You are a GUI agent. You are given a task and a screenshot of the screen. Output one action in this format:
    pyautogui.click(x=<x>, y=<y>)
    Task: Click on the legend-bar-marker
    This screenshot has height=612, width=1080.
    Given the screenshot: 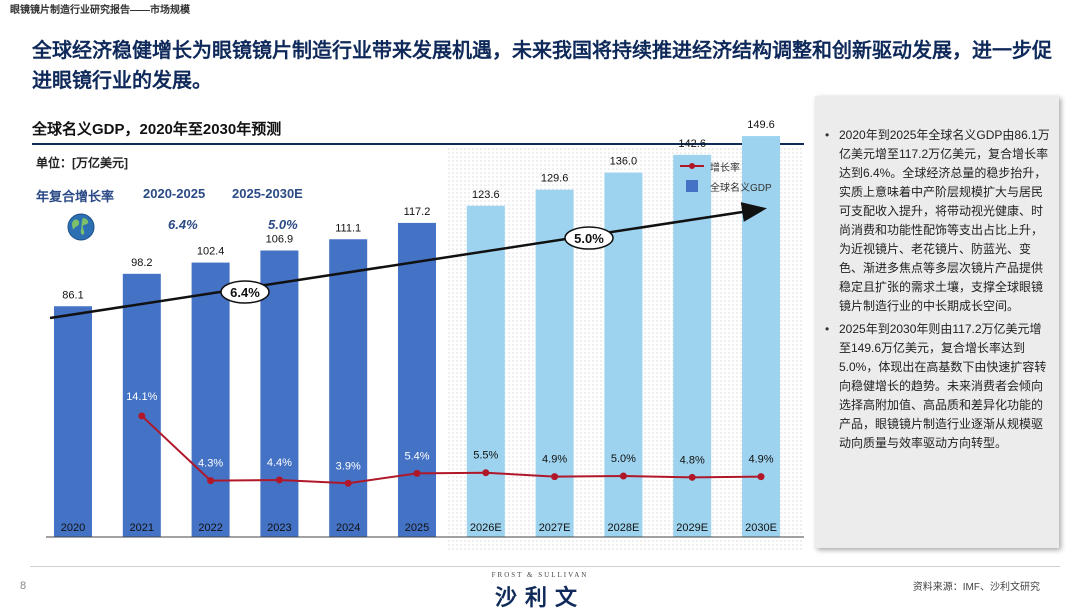 What is the action you would take?
    pyautogui.click(x=692, y=186)
    